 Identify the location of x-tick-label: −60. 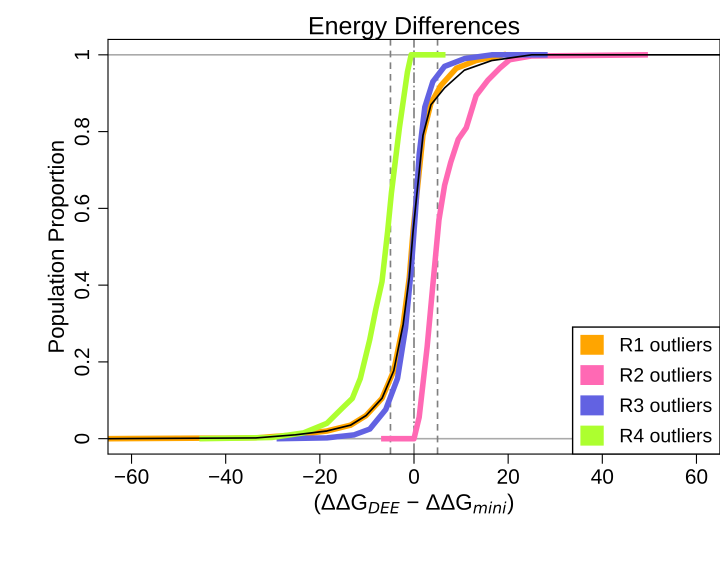
(131, 476).